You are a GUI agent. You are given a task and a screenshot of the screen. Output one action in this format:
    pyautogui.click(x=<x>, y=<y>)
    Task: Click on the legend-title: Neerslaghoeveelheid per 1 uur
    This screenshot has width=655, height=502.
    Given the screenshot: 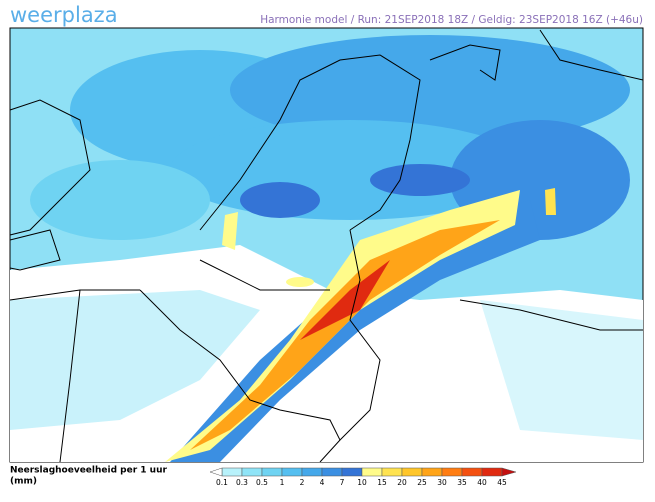 What is the action you would take?
    pyautogui.click(x=88, y=471)
    